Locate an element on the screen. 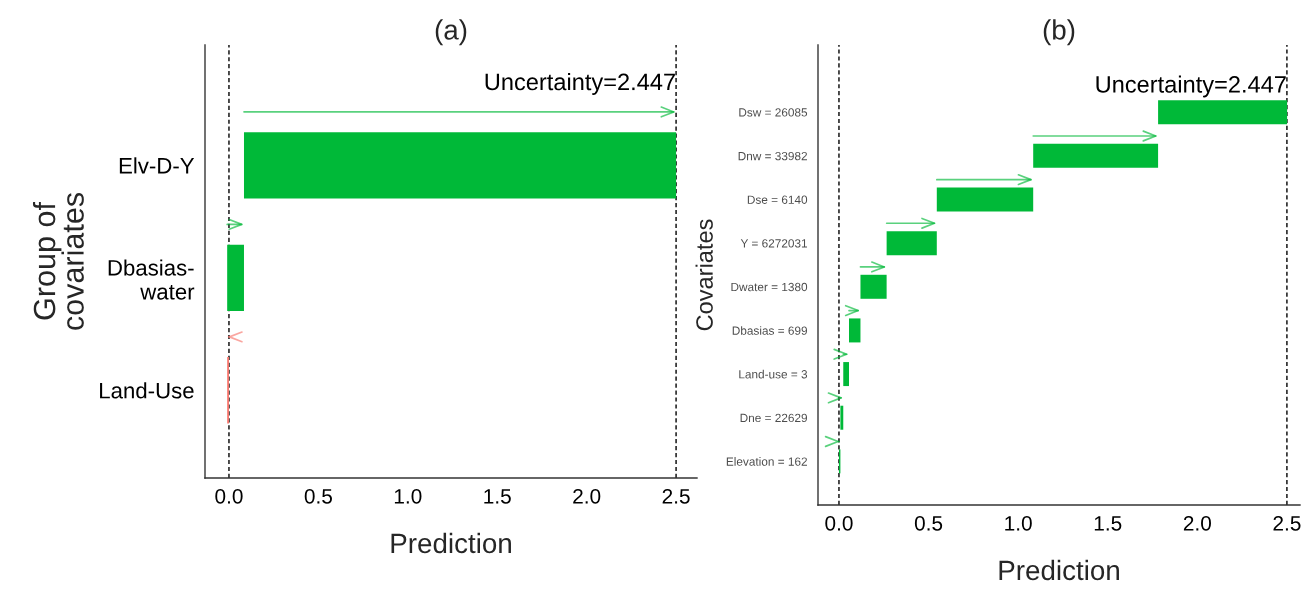 This screenshot has height=589, width=1306. y-tick-label: Dwater = 1380 is located at coordinates (769, 287).